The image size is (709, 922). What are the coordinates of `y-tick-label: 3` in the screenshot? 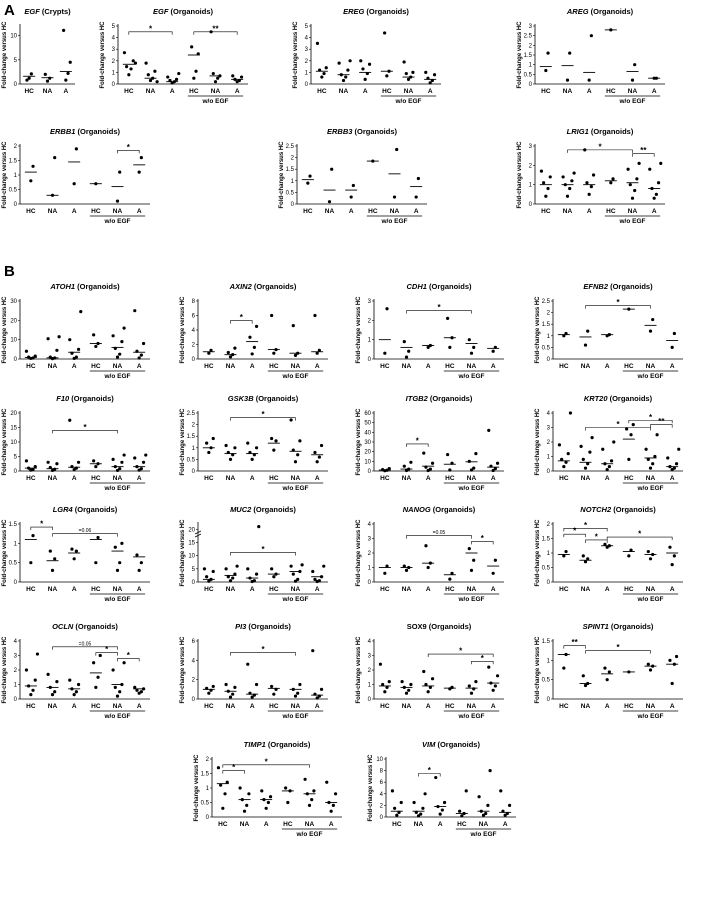 It's located at (370, 657).